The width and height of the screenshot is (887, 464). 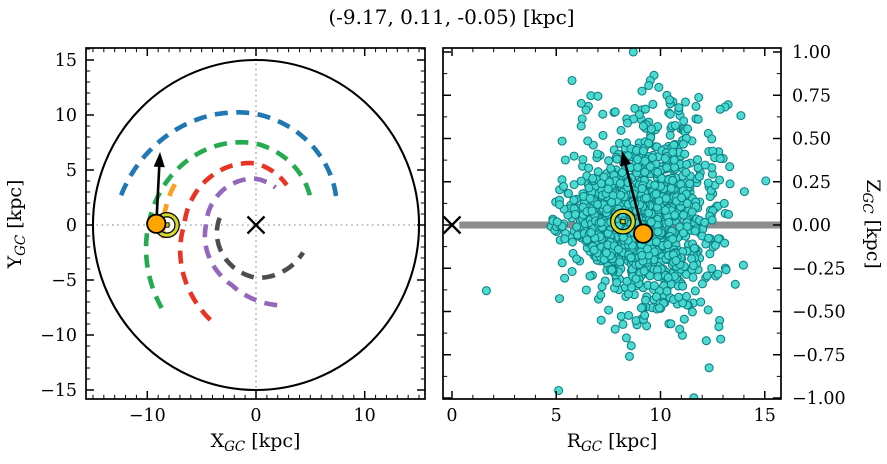 I want to click on tick-label: −0.75, so click(x=819, y=356).